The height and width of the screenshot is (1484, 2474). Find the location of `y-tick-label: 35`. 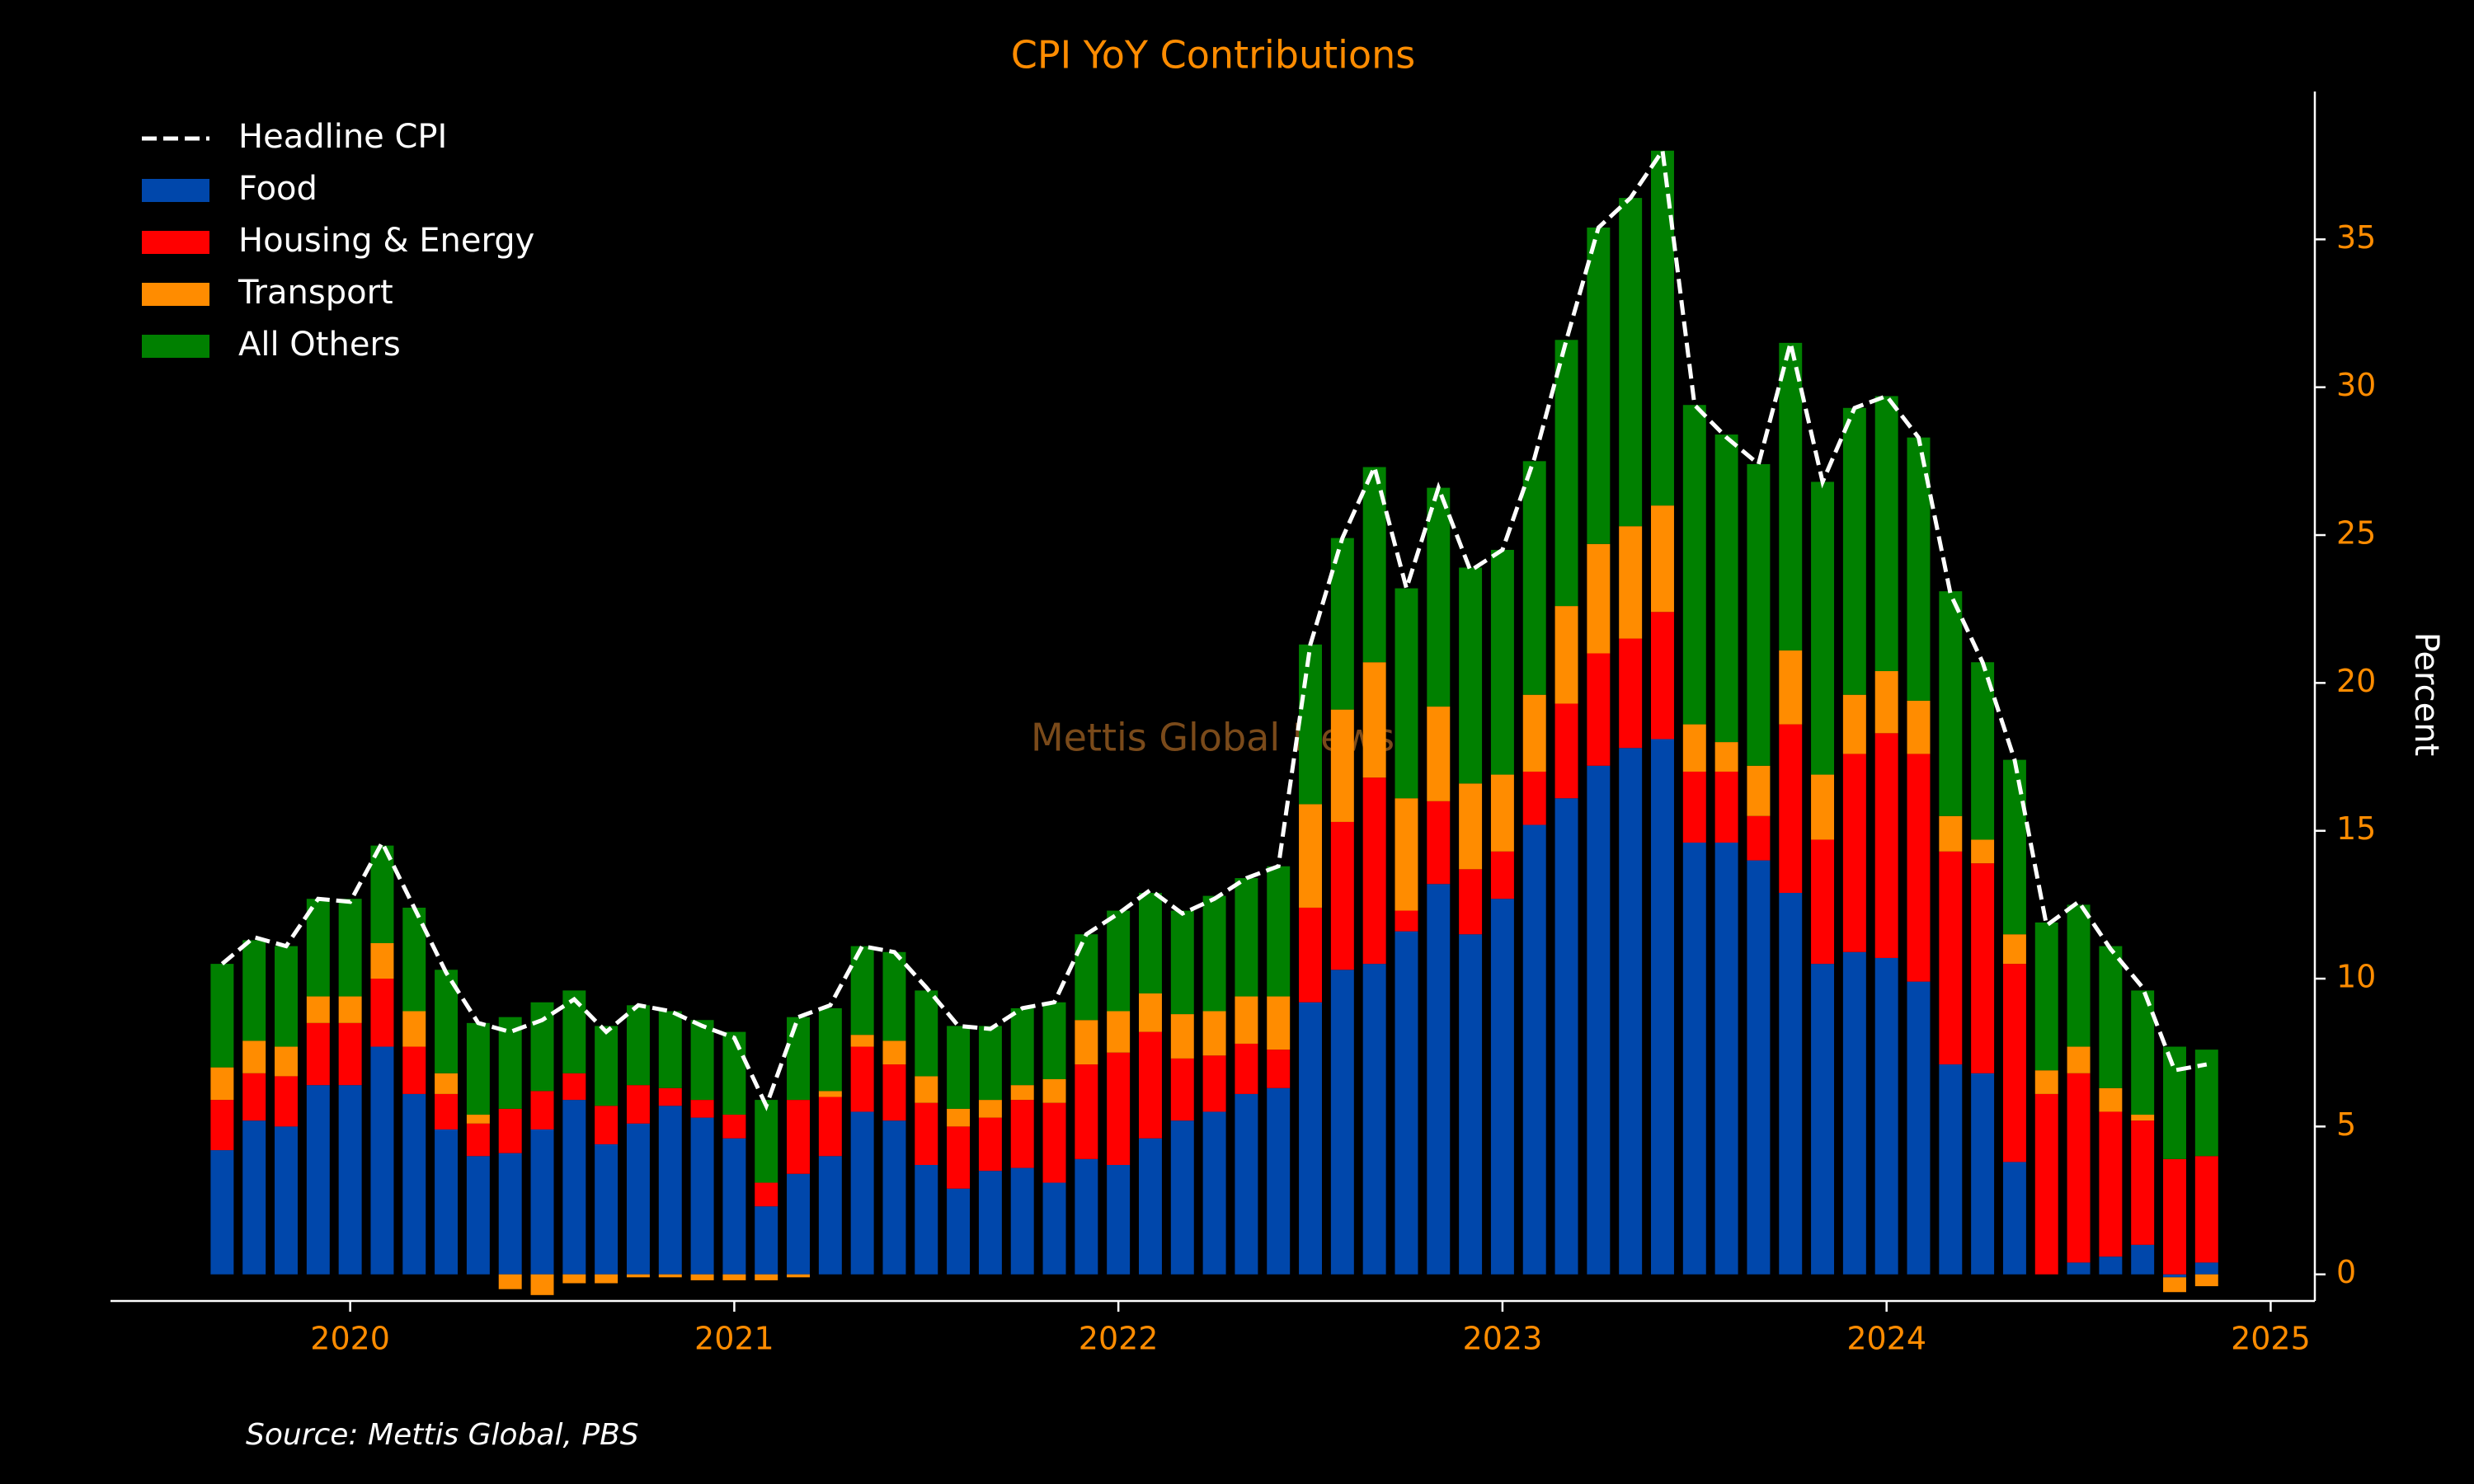

y-tick-label: 35 is located at coordinates (2356, 237).